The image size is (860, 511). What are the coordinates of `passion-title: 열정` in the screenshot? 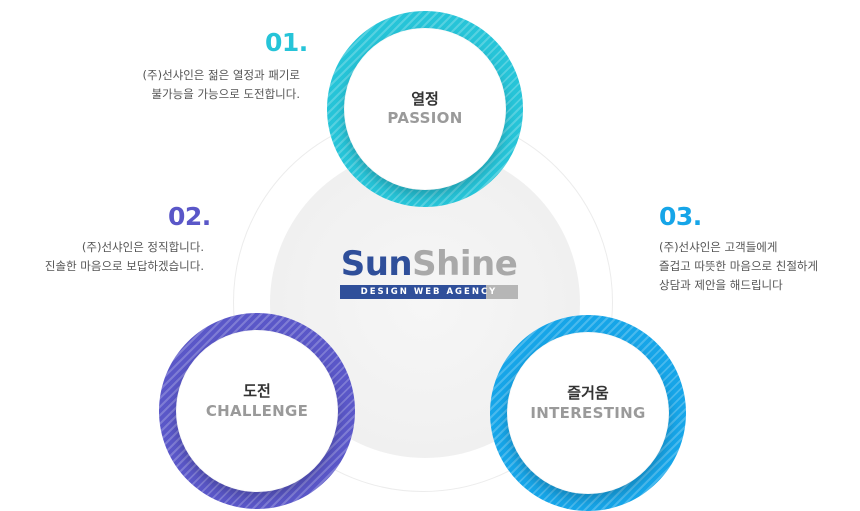 It's located at (425, 99).